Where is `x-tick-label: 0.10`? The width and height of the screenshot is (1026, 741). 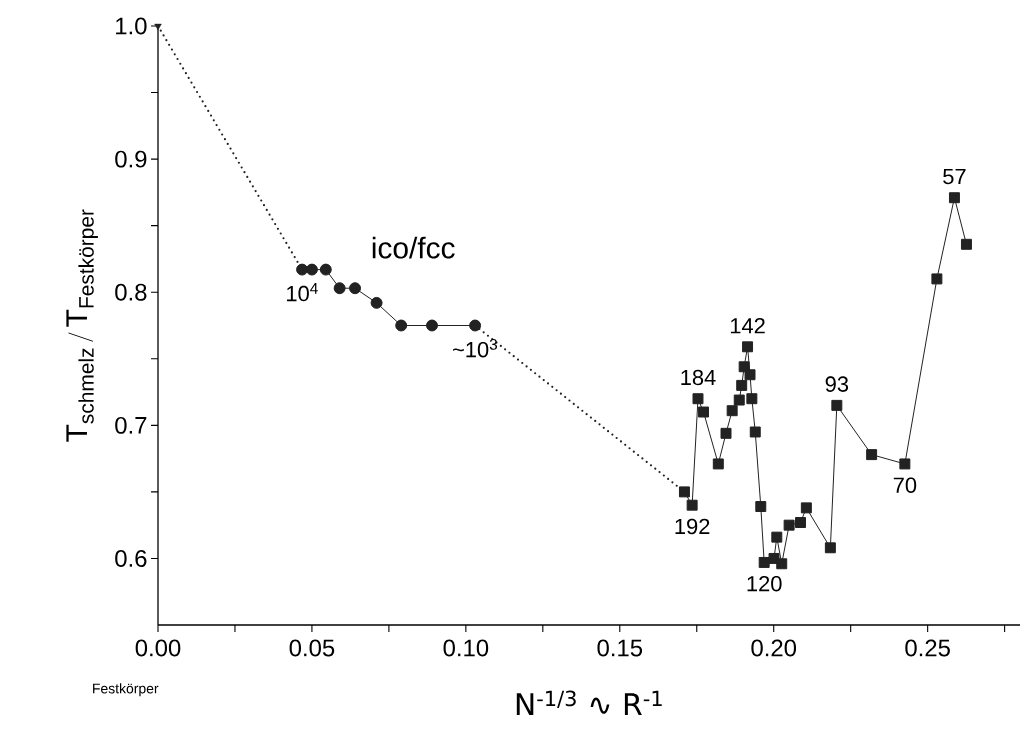
x-tick-label: 0.10 is located at coordinates (466, 648).